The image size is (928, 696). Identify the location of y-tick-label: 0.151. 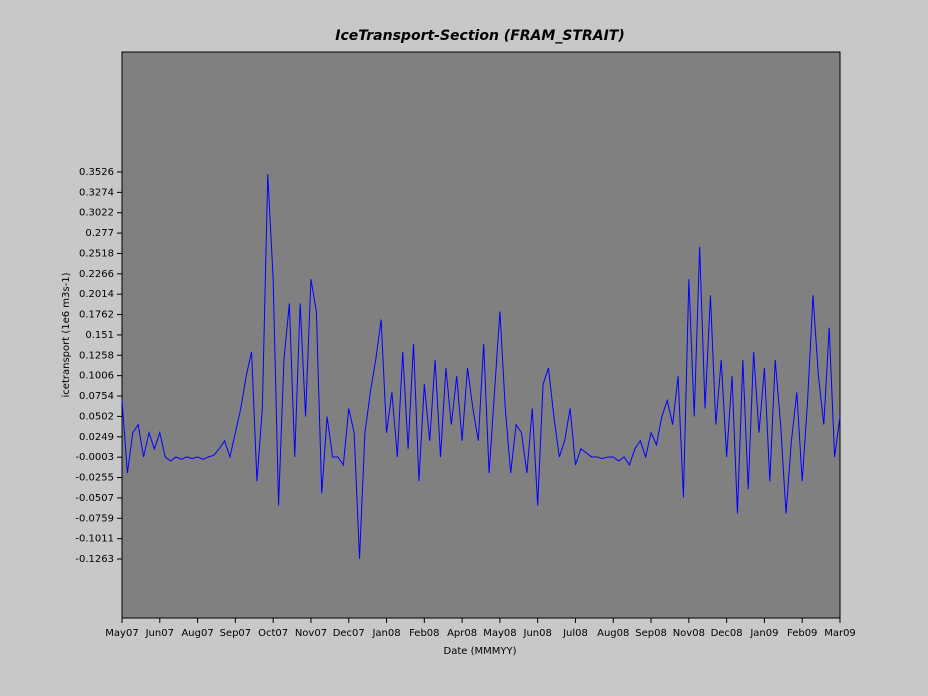
(99, 335).